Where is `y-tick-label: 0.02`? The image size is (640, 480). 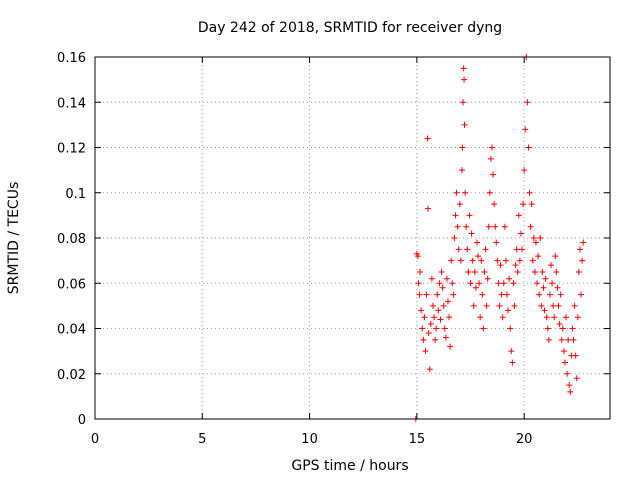 y-tick-label: 0.02 is located at coordinates (71, 375).